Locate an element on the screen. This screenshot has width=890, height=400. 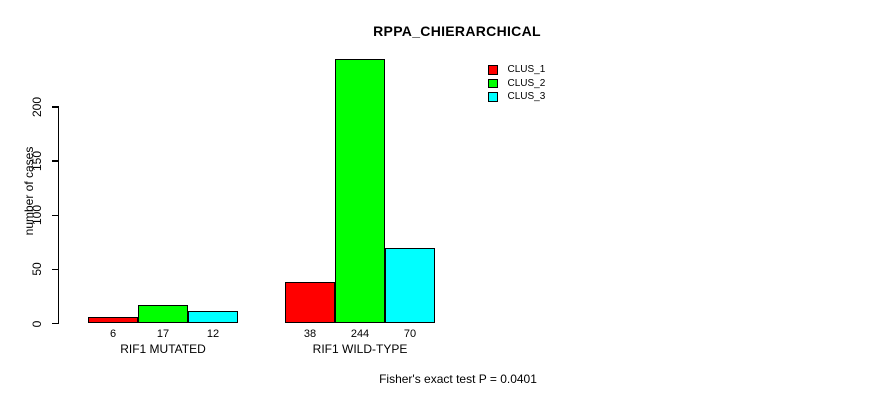
bar-clus-3-rif1-wild-type is located at coordinates (410, 285).